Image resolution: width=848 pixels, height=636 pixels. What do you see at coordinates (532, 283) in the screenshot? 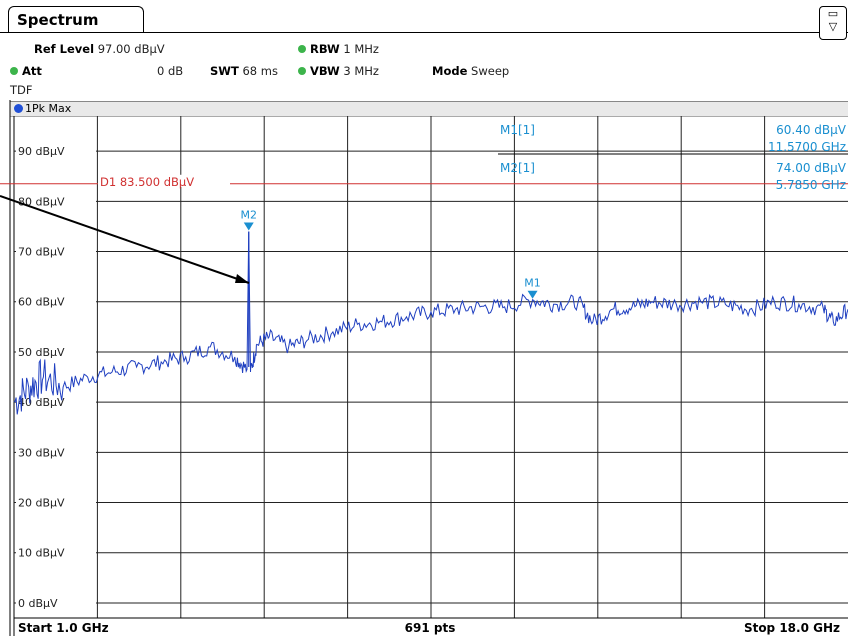
I see `marker-m1-label: M1` at bounding box center [532, 283].